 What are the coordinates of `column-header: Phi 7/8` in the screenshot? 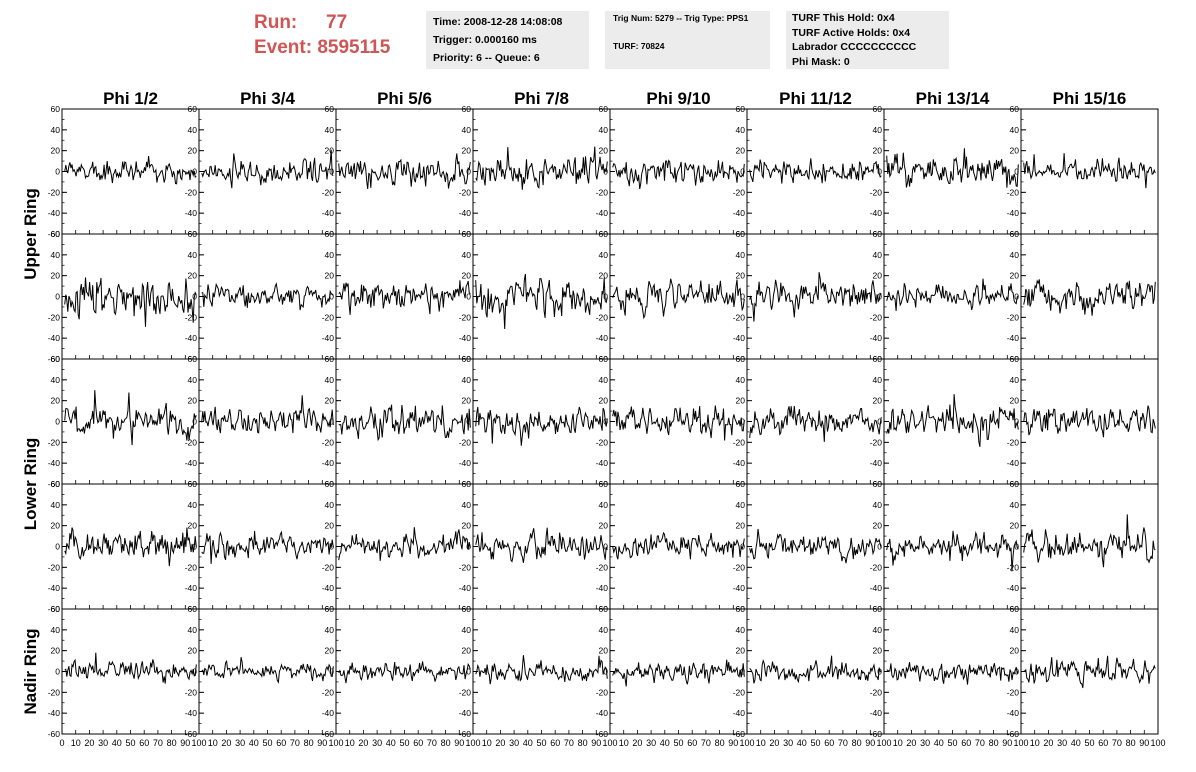 It's located at (541, 98).